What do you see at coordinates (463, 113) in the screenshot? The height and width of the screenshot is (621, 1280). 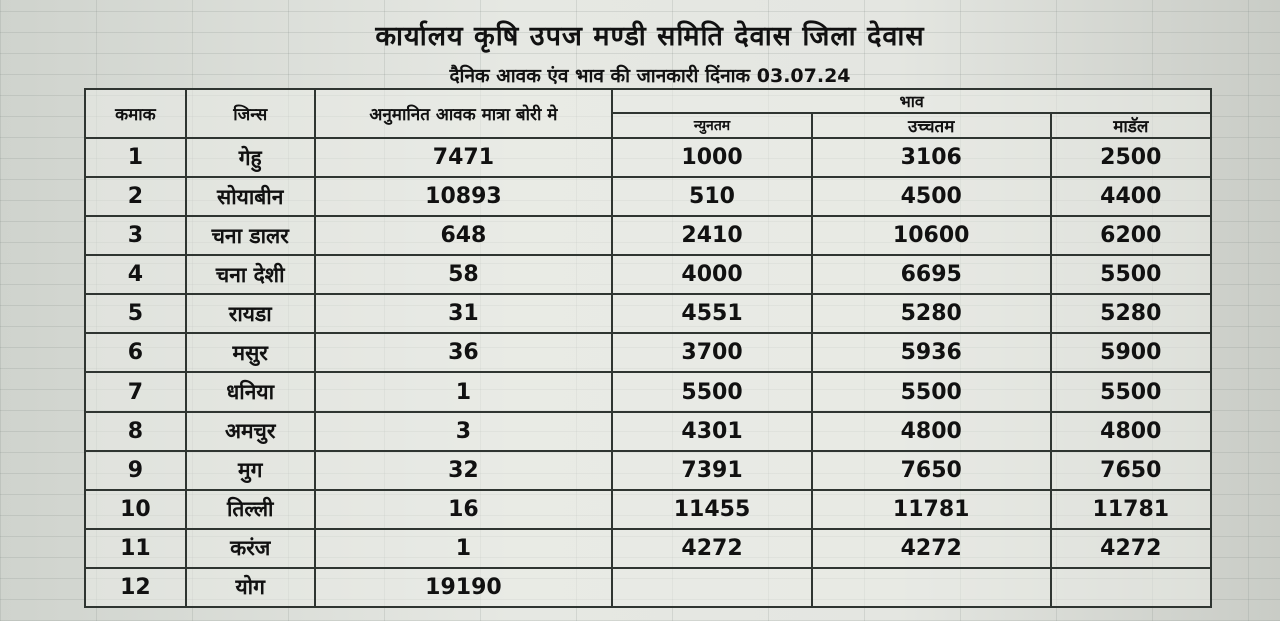 I see `header-arrival: अनुमानित आवक मात्रा बोरी मे` at bounding box center [463, 113].